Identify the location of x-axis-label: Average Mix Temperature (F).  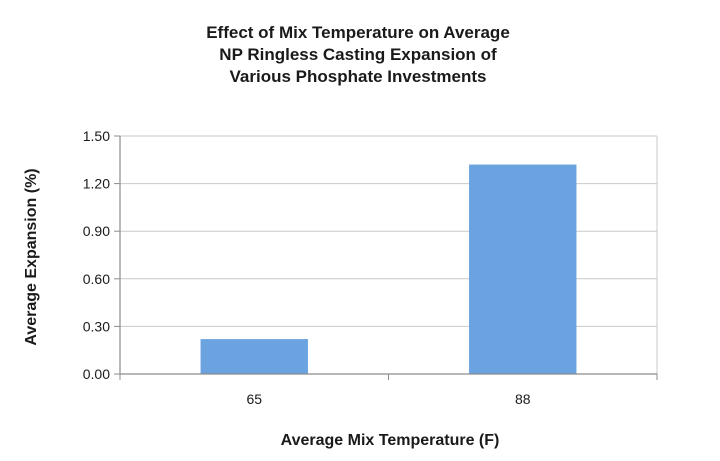
(390, 440).